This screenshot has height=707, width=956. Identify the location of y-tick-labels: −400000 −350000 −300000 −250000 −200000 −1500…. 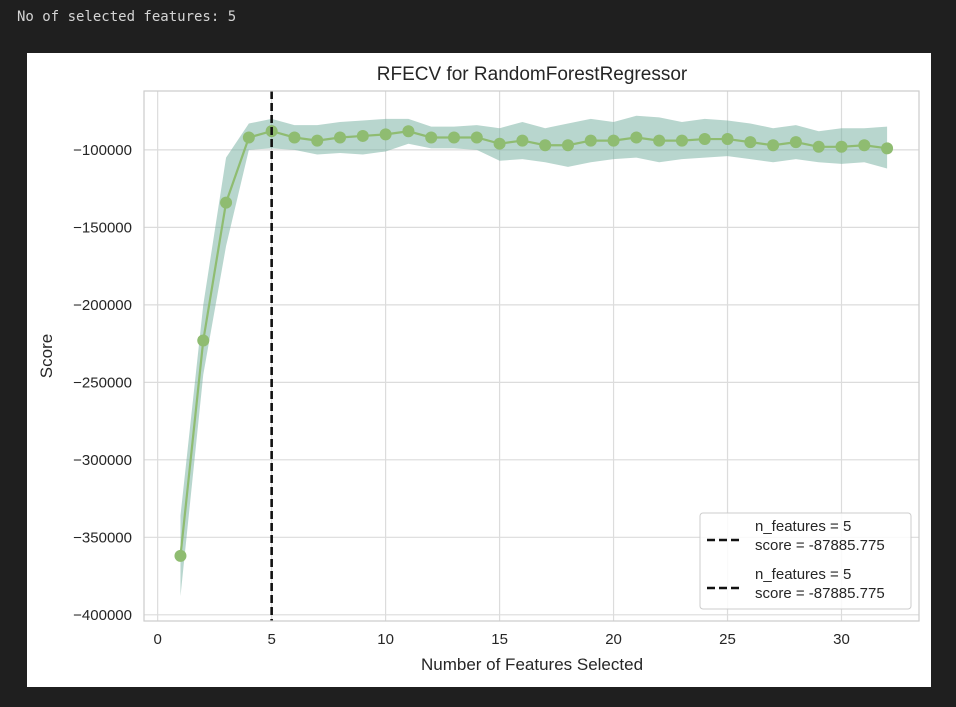
(102, 383).